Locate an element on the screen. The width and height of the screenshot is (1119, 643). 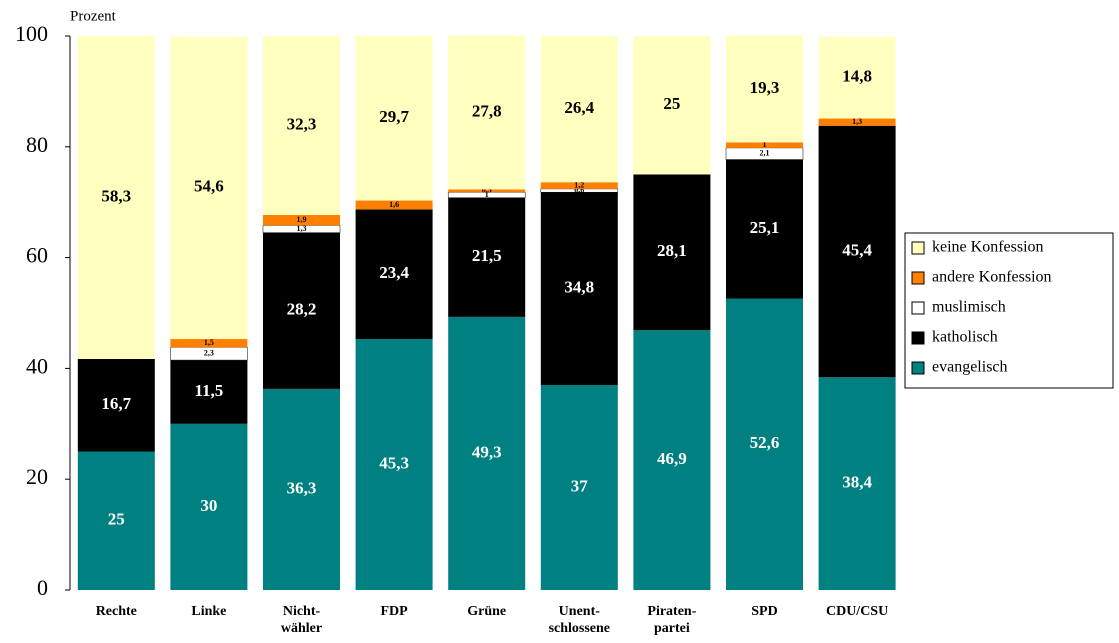
value-label: 49,3 is located at coordinates (487, 451).